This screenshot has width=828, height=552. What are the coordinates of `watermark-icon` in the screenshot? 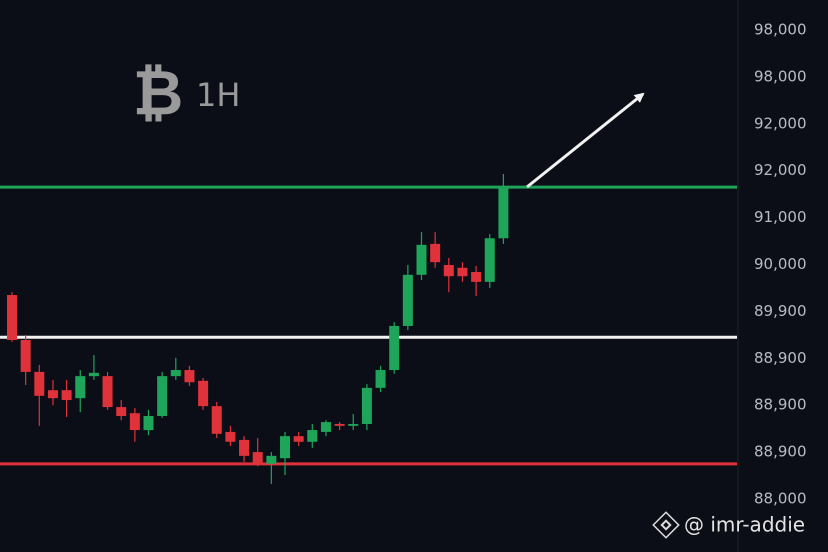 It's located at (666, 525).